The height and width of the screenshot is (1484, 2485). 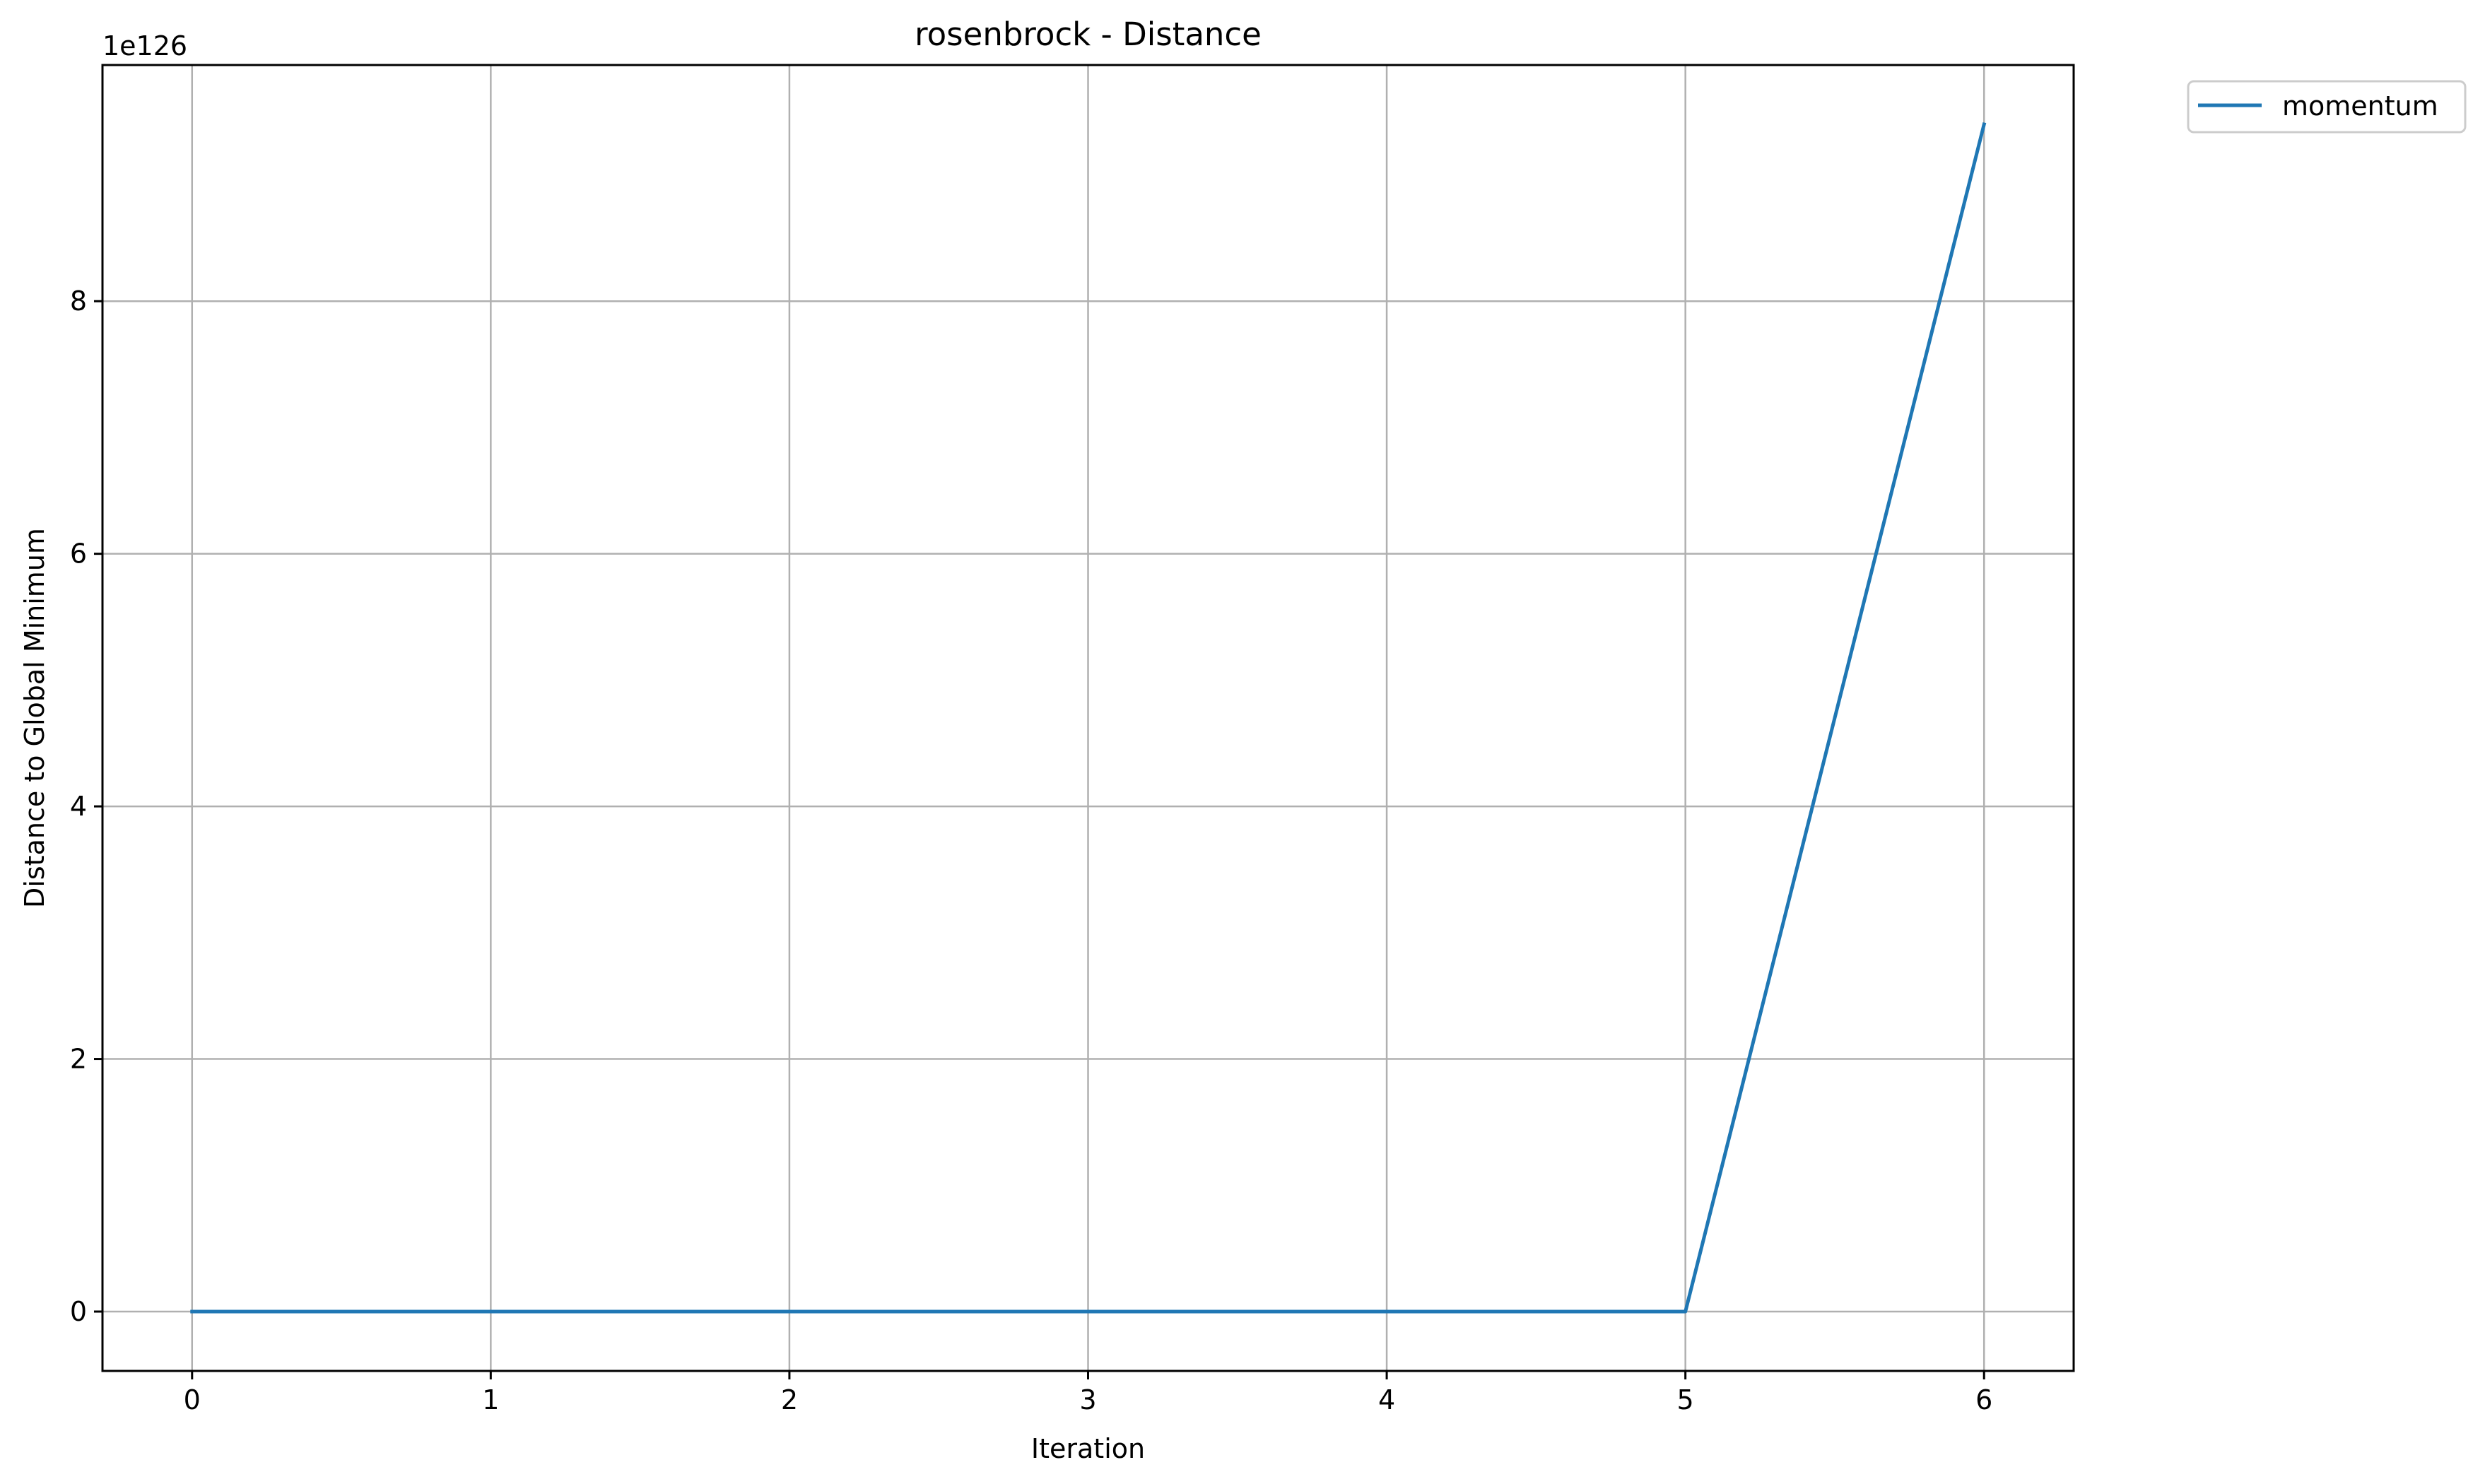 What do you see at coordinates (78, 1059) in the screenshot?
I see `y-tick-label: 2` at bounding box center [78, 1059].